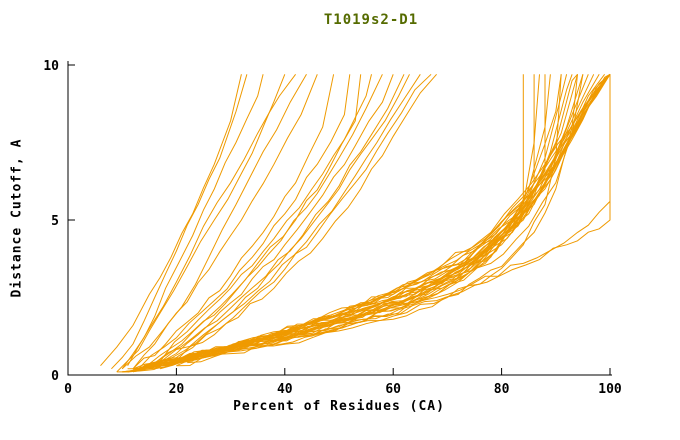 This screenshot has width=680, height=440. I want to click on x-tick-label: 60, so click(393, 389).